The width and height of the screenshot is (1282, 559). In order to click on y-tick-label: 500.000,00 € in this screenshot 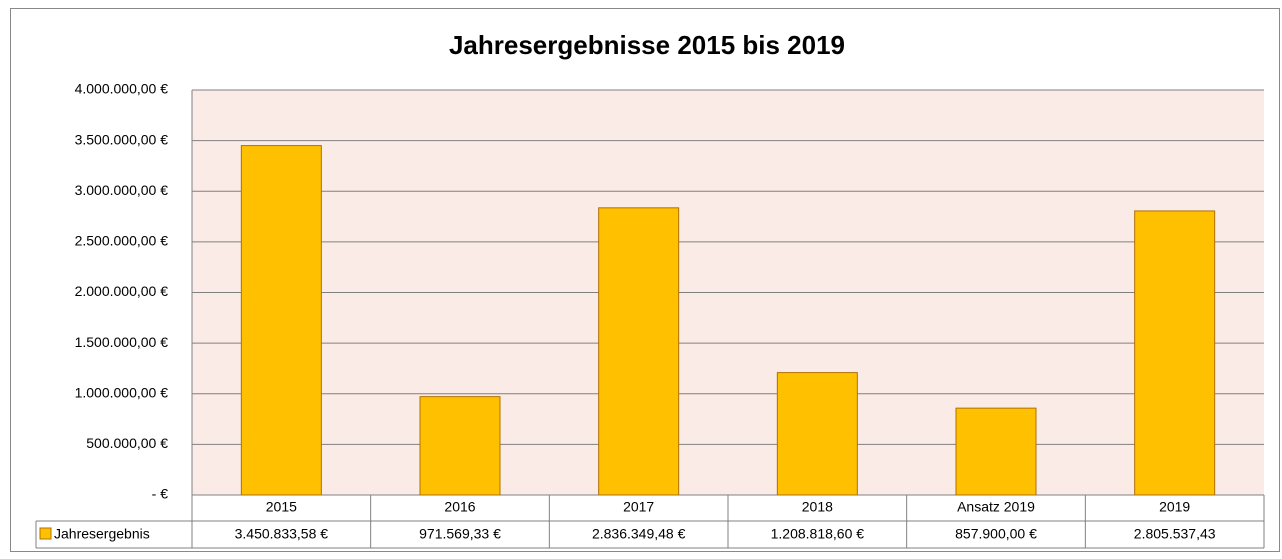, I will do `click(127, 443)`.